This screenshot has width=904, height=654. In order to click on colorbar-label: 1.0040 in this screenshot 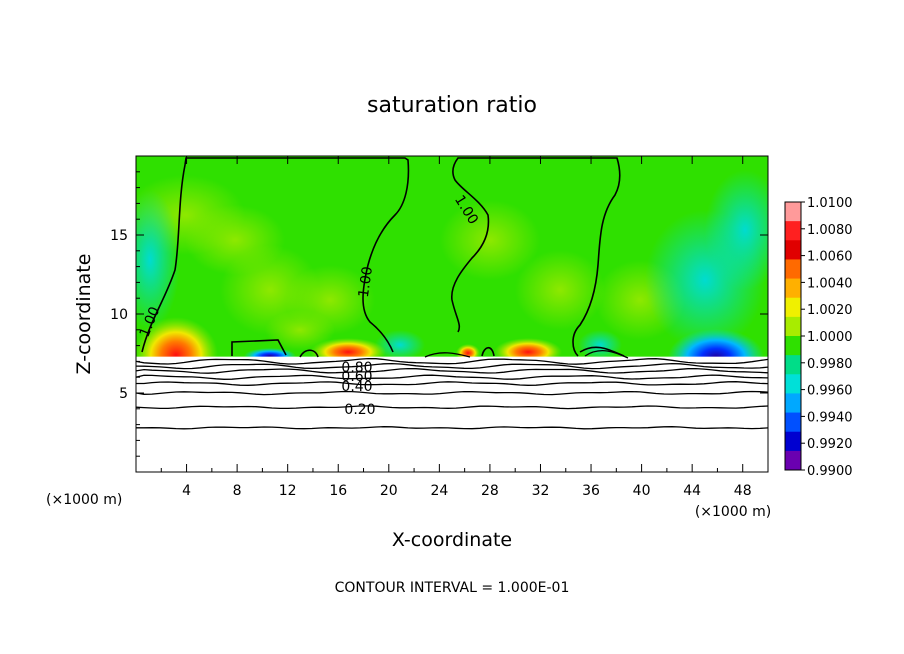, I will do `click(830, 283)`.